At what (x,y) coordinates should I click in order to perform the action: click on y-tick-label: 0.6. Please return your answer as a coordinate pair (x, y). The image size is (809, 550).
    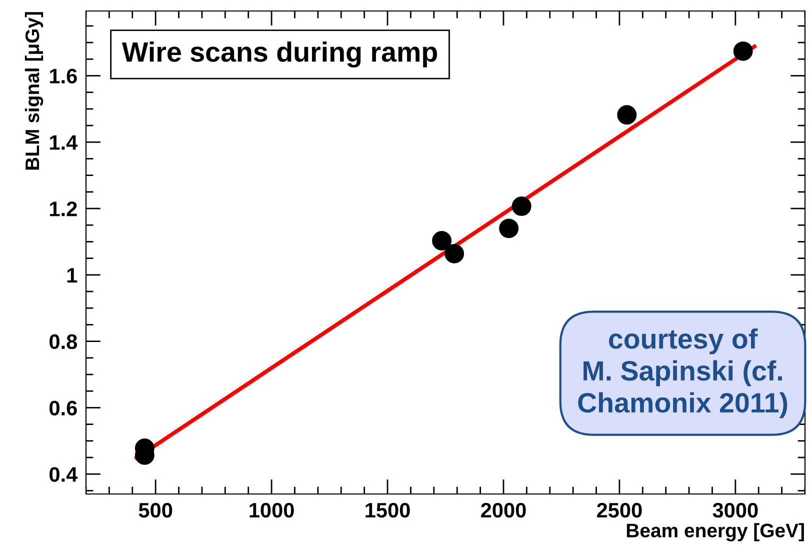
    Looking at the image, I should click on (63, 408).